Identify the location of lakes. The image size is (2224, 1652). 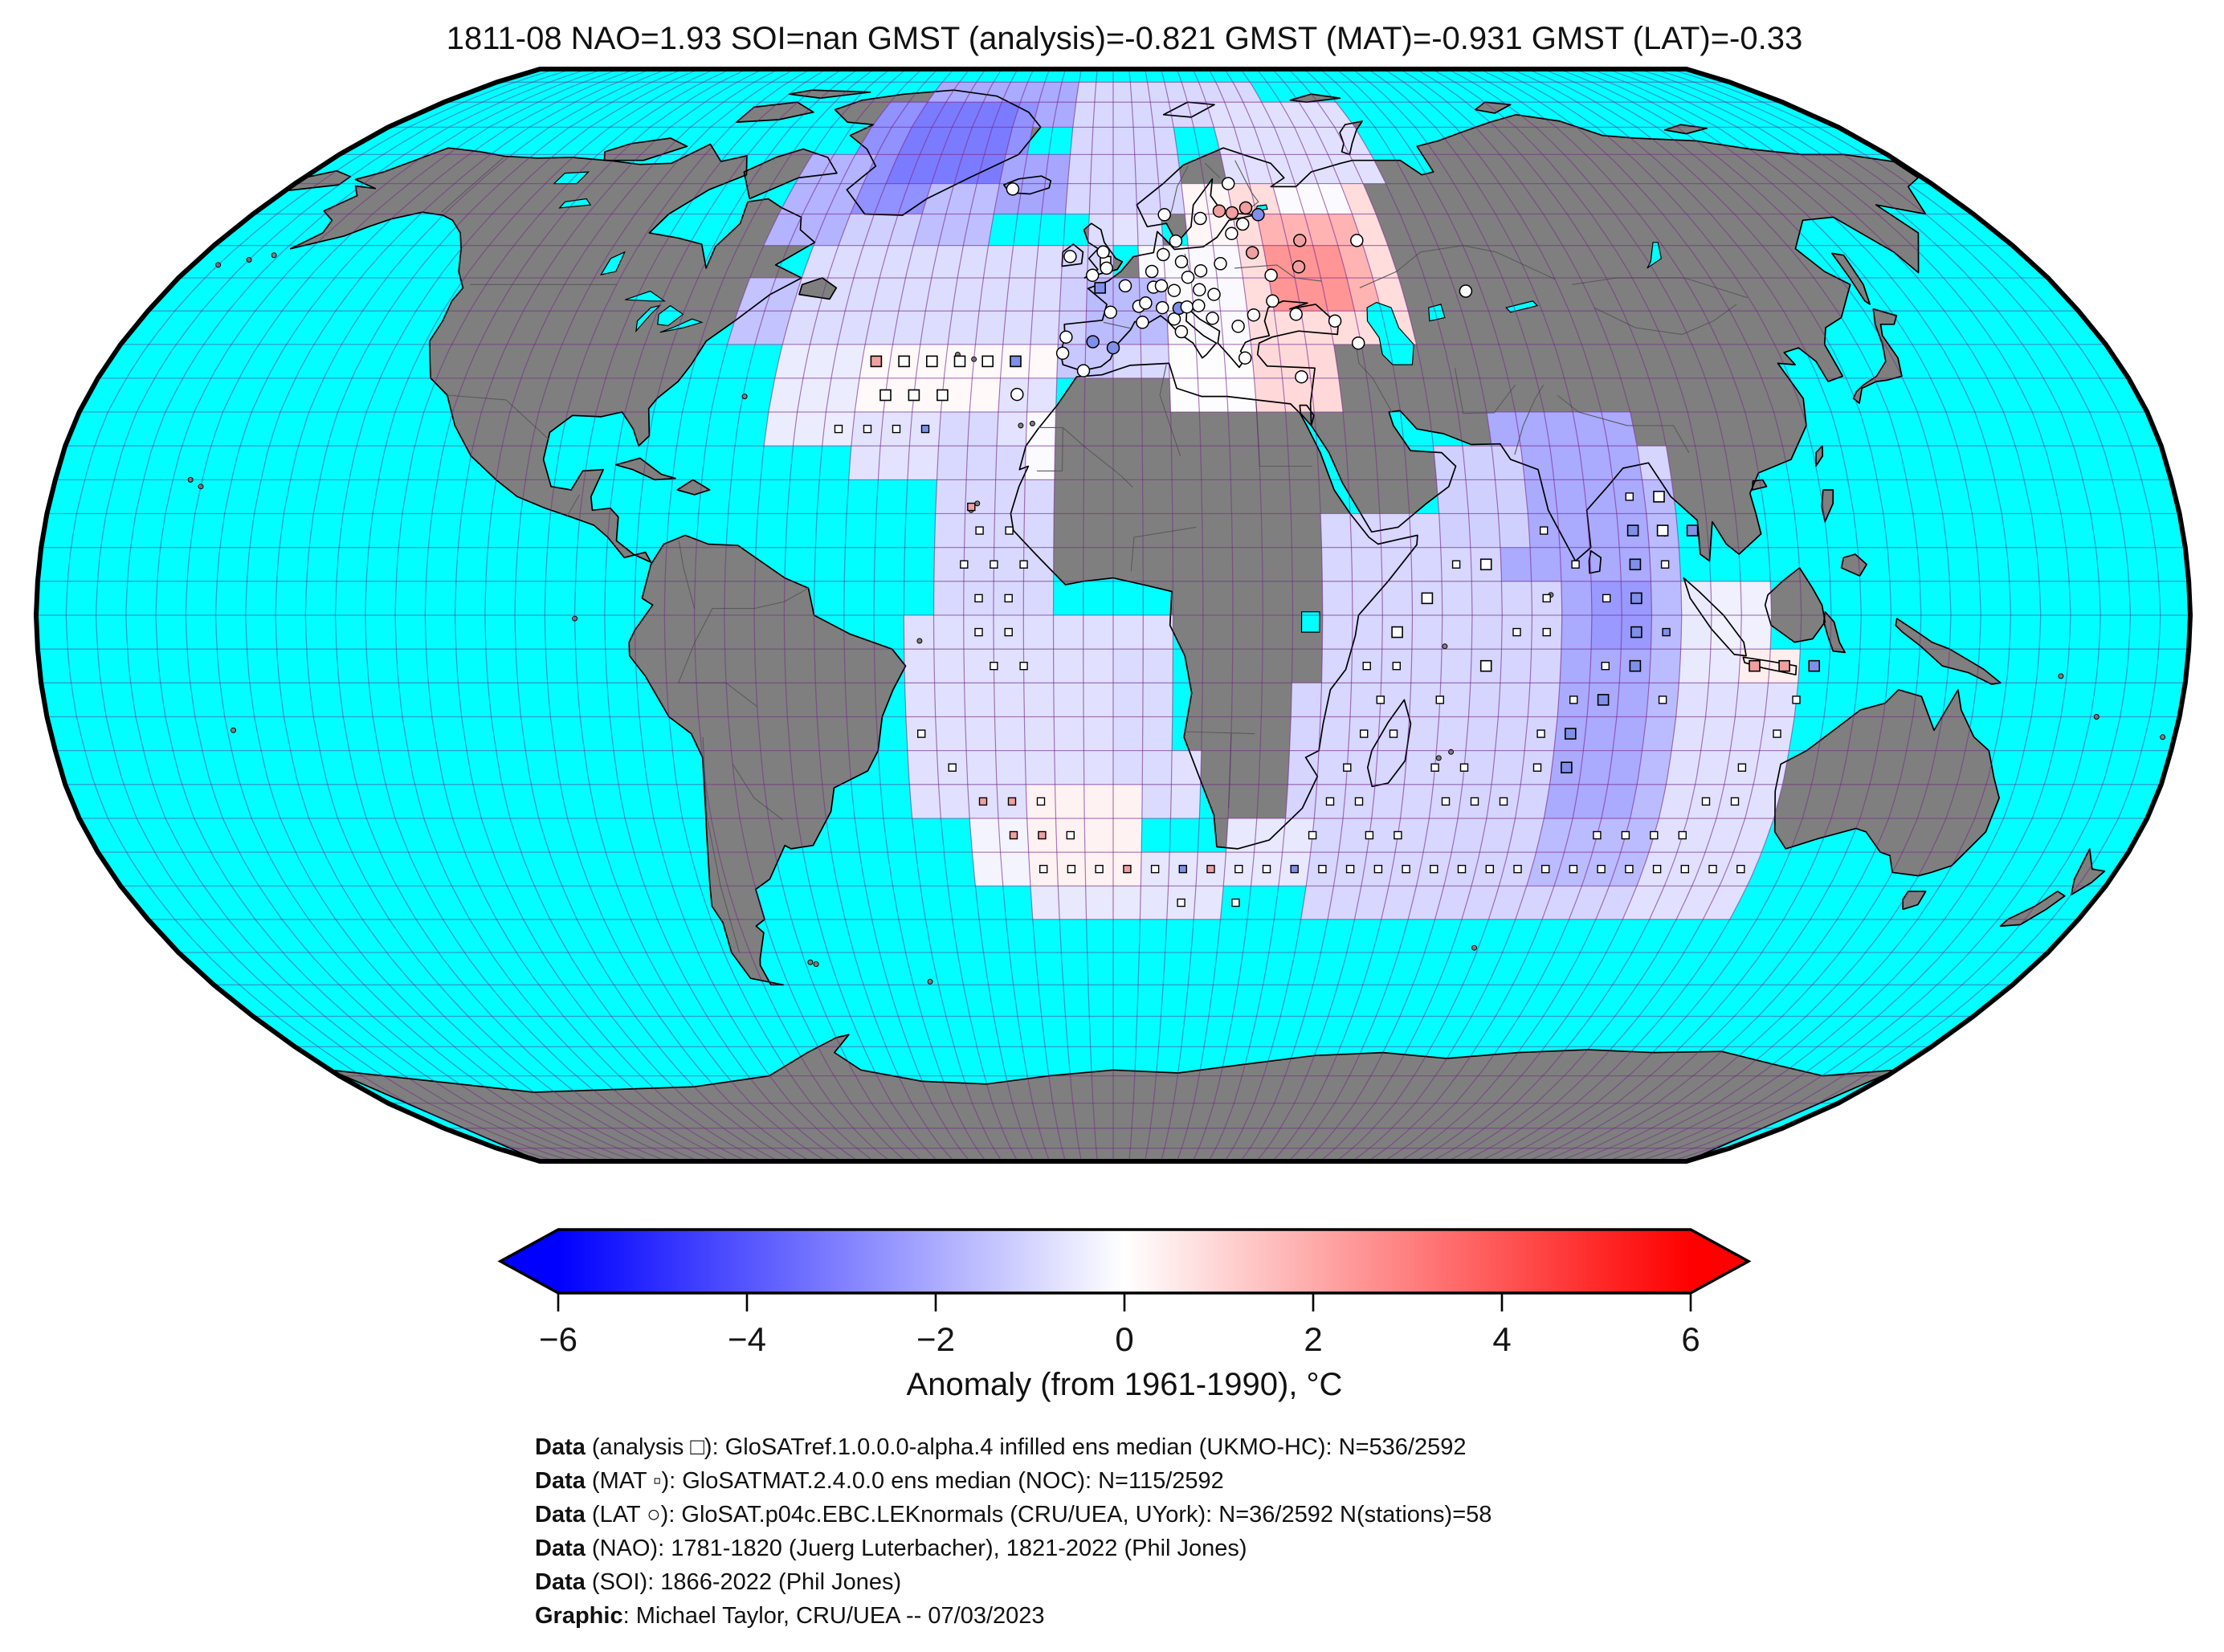
(1108, 402).